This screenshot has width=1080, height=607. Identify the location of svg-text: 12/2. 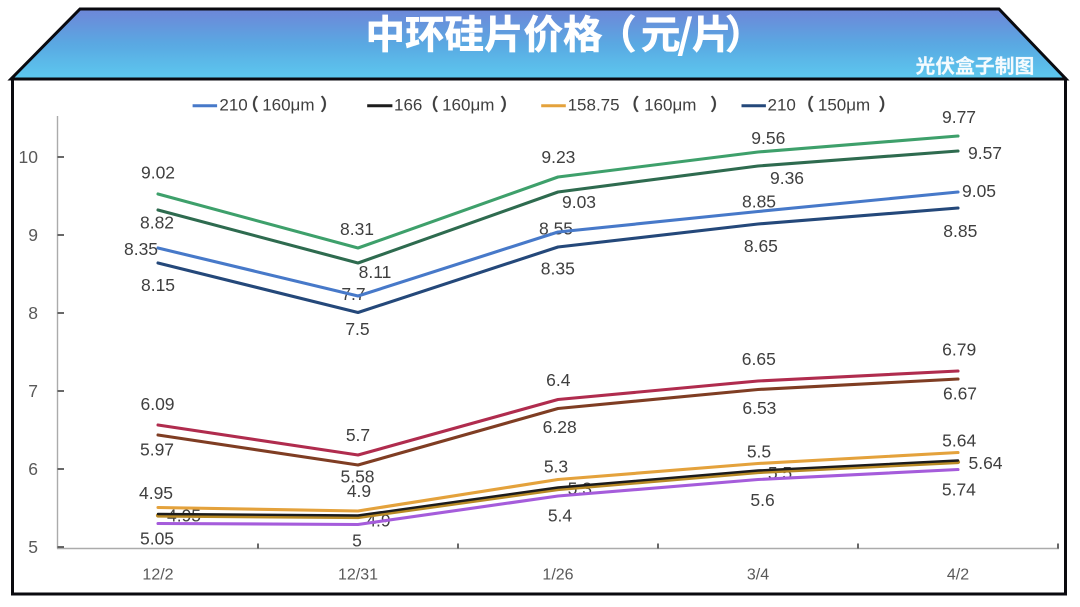
(157, 575).